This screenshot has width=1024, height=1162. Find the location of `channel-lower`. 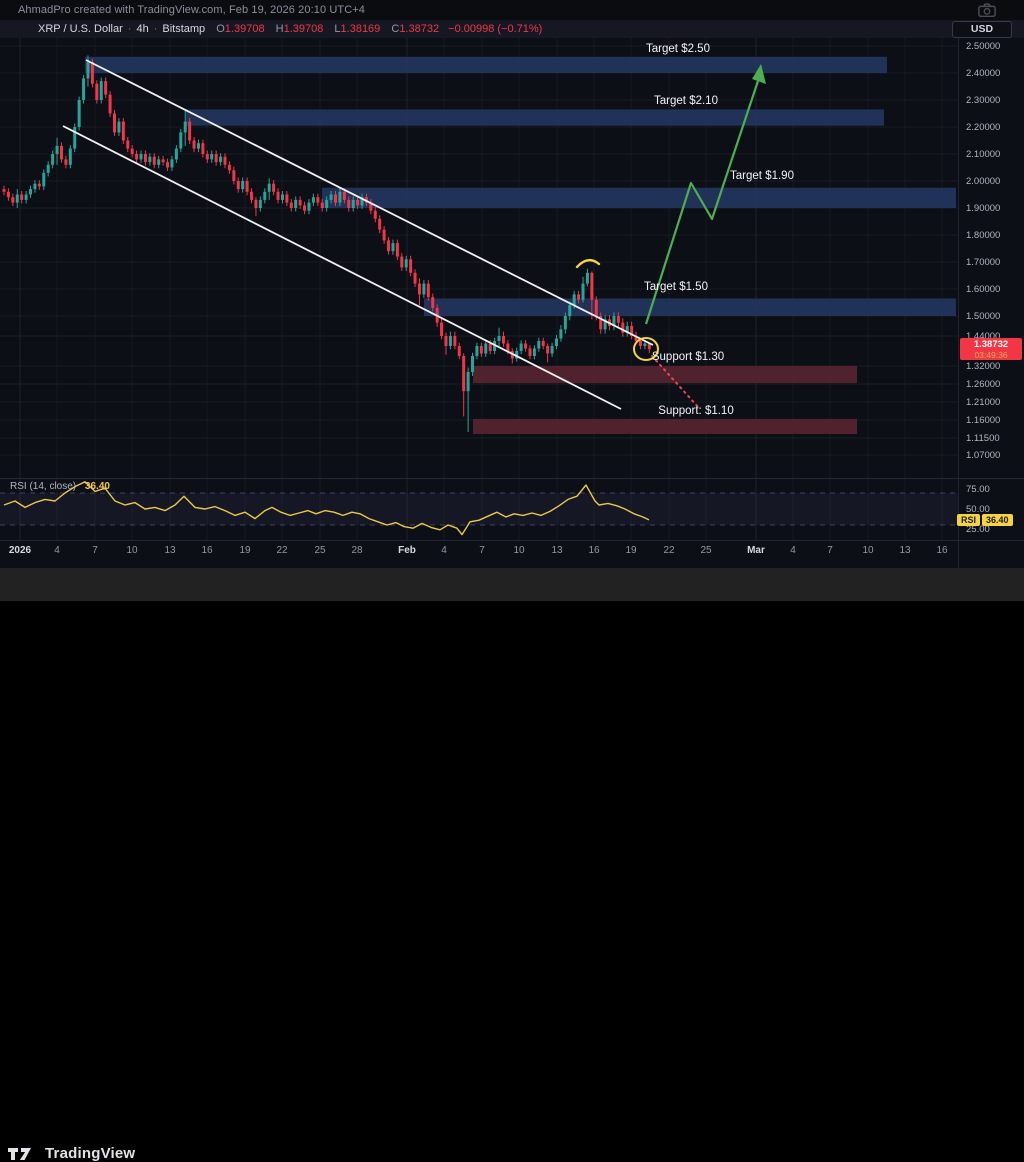

channel-lower is located at coordinates (342, 267).